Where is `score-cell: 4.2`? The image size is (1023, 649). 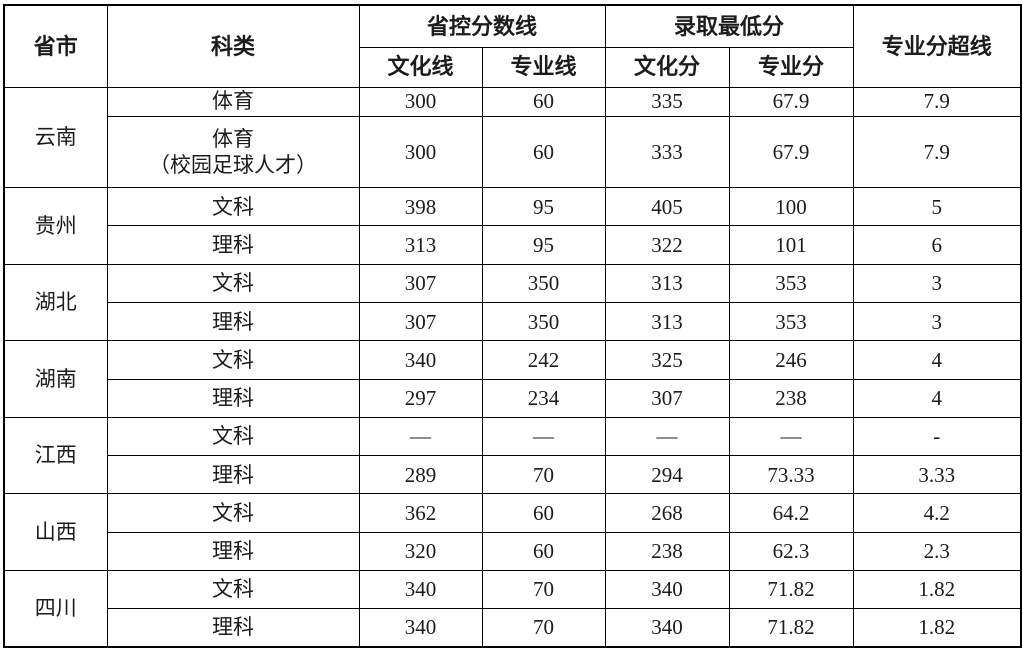
score-cell: 4.2 is located at coordinates (937, 513).